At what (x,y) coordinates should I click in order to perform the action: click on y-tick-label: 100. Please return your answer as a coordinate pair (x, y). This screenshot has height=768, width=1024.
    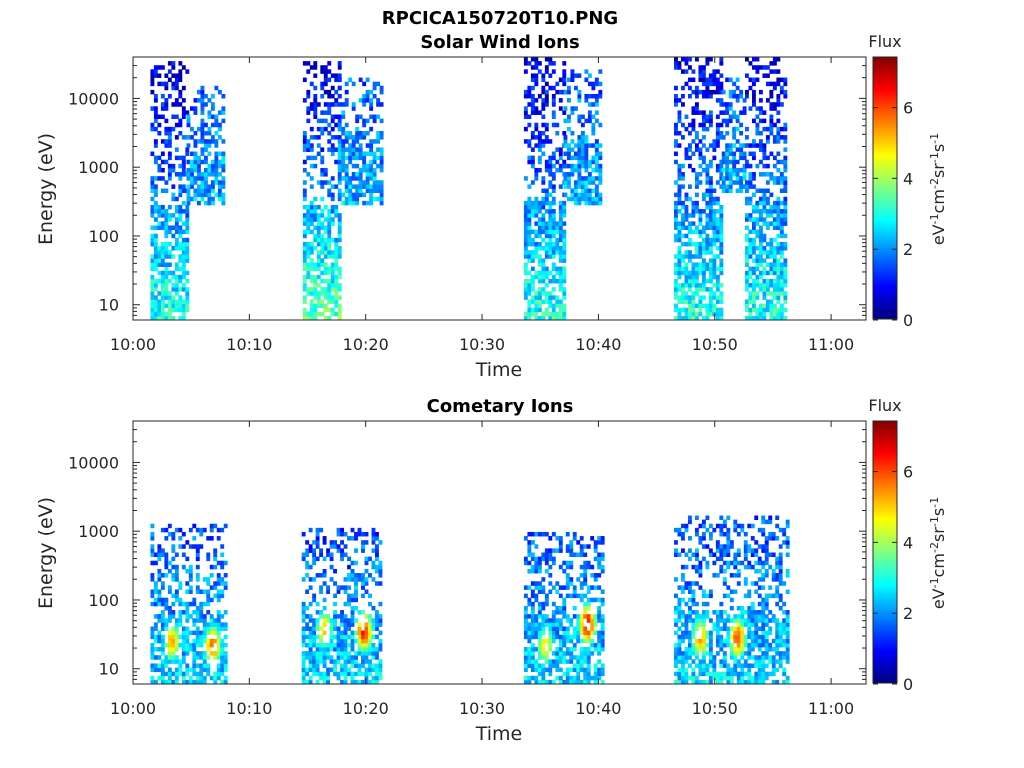
    Looking at the image, I should click on (103, 236).